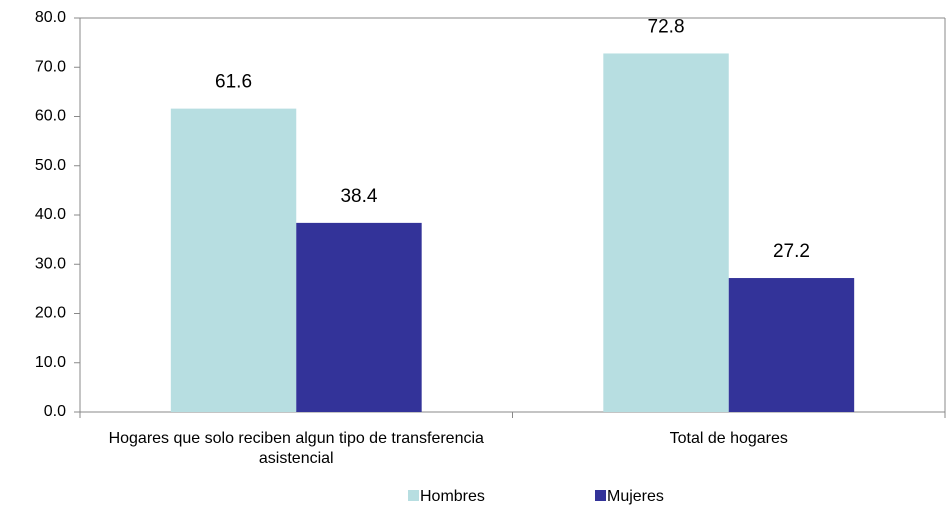  I want to click on y-tick-label: 70.0, so click(50, 66).